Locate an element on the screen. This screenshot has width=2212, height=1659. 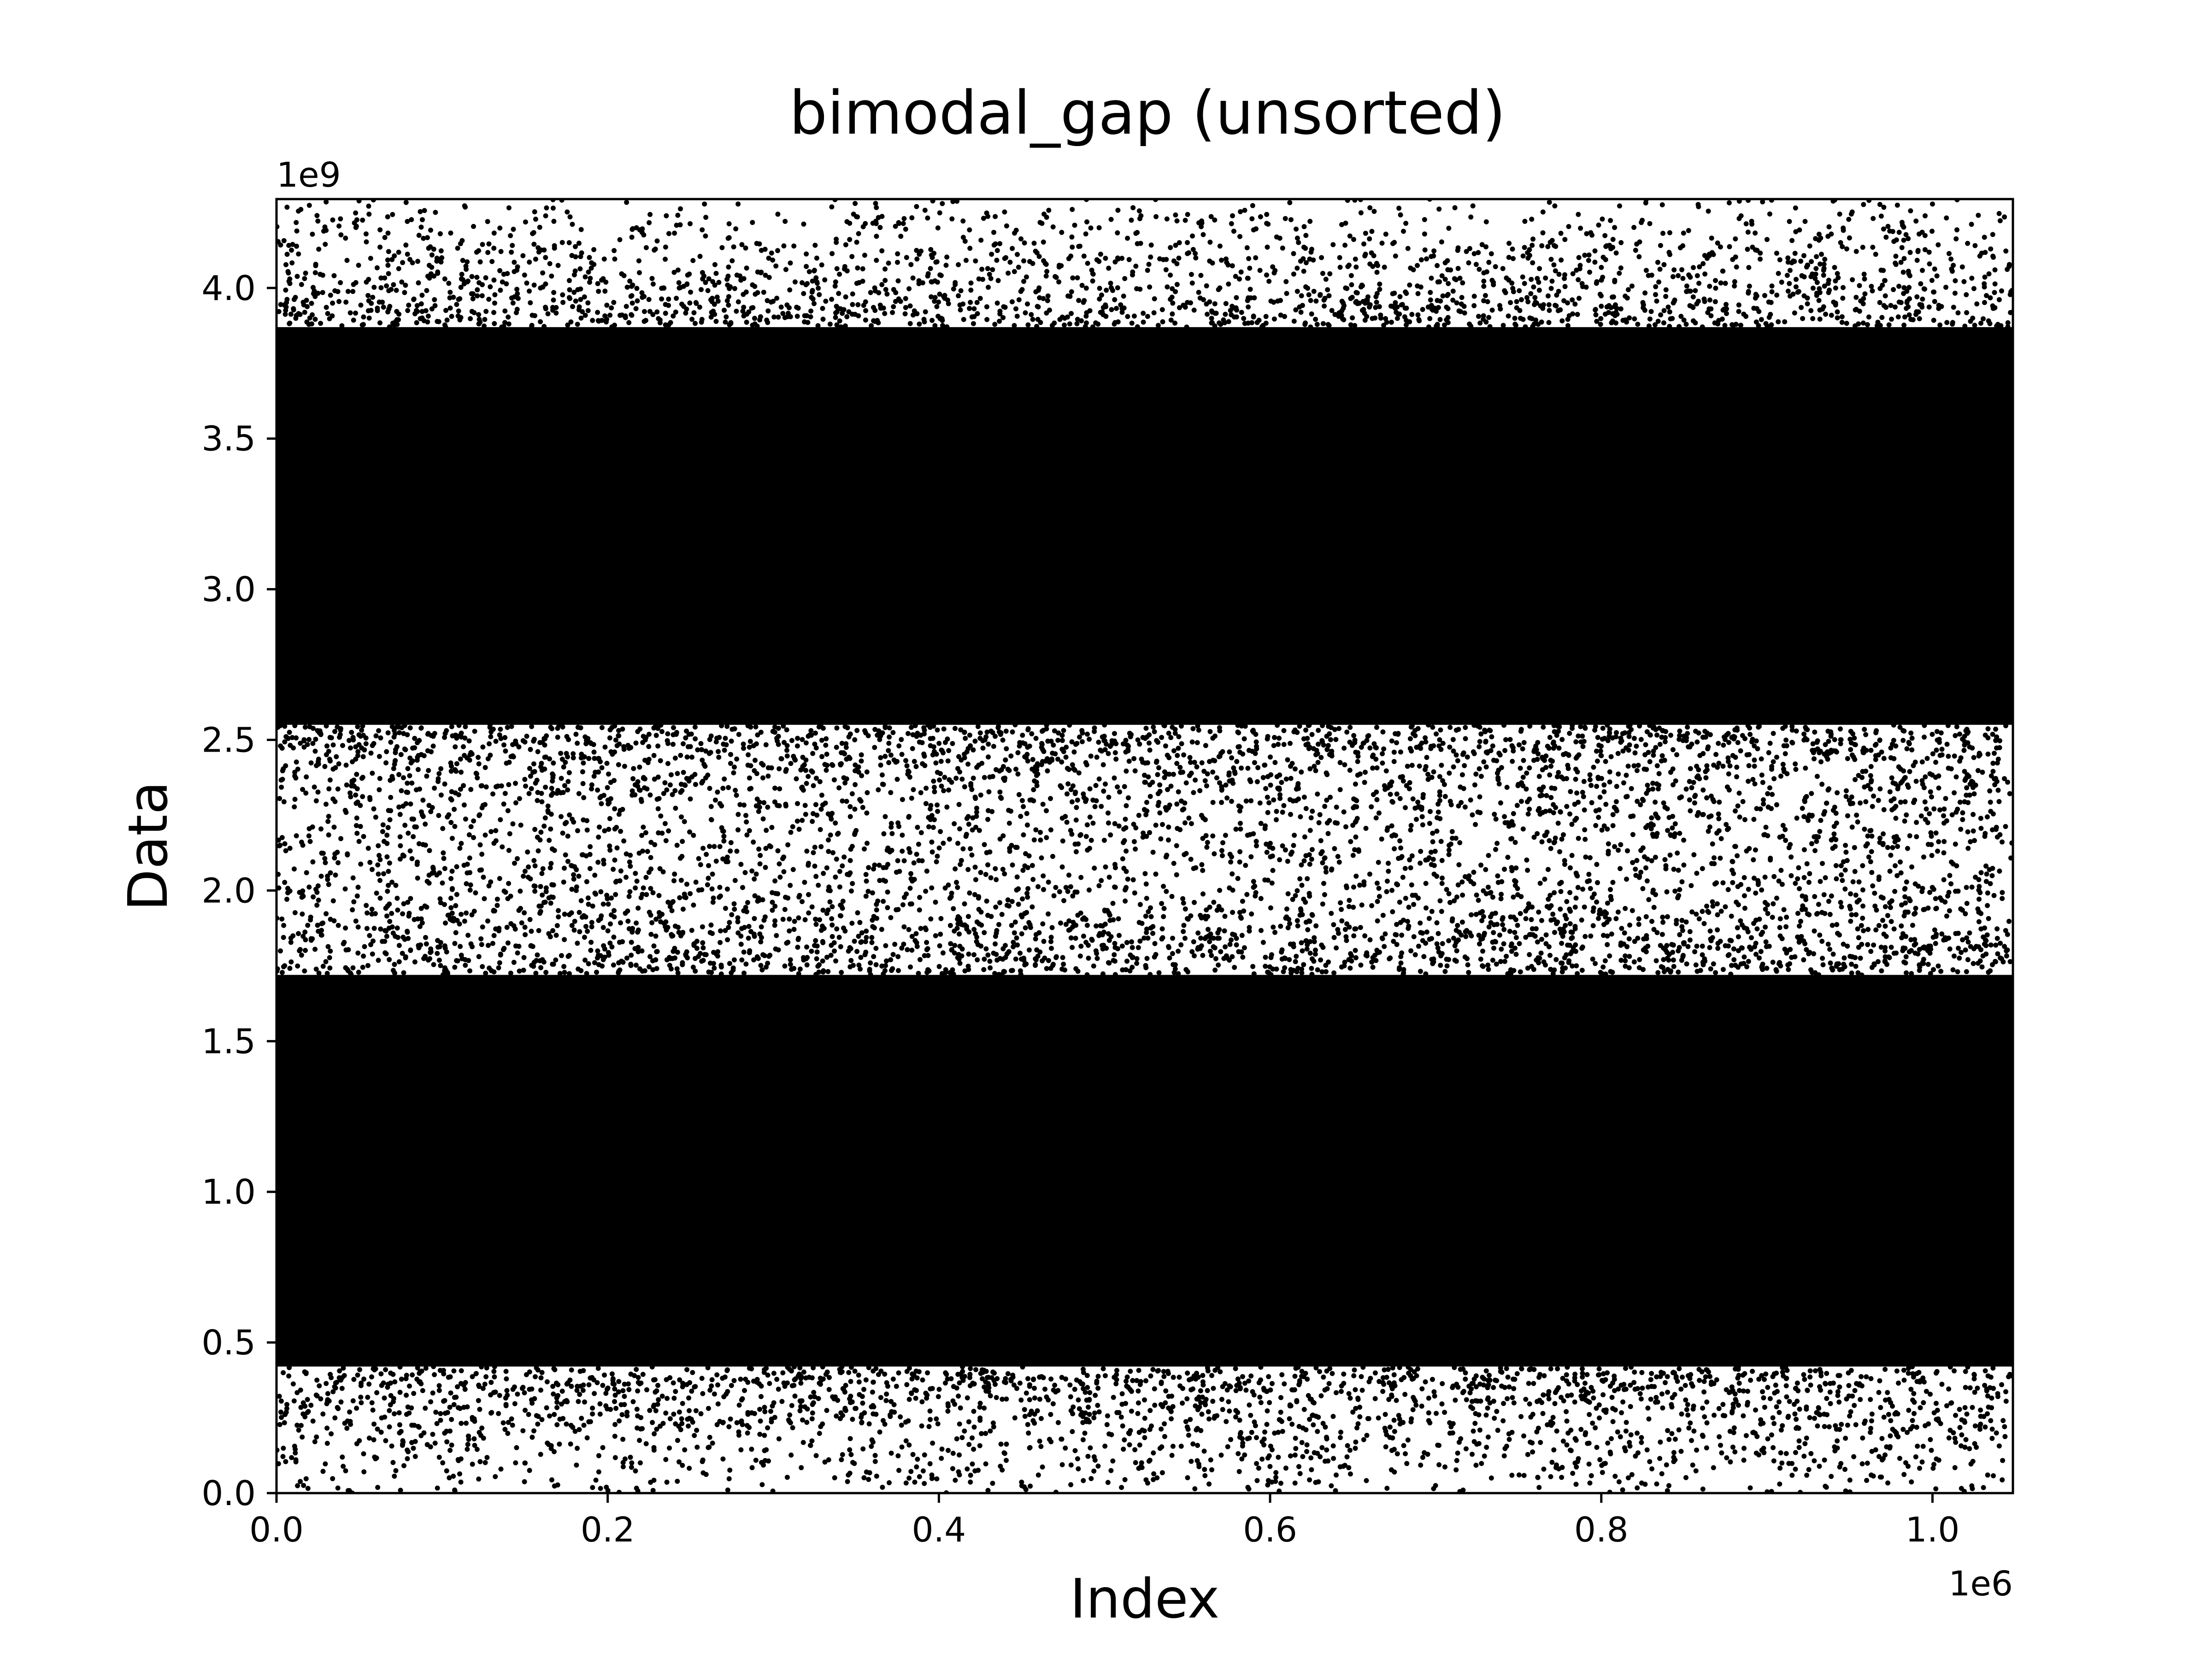
y-tick-label: 0.5 is located at coordinates (228, 1343).